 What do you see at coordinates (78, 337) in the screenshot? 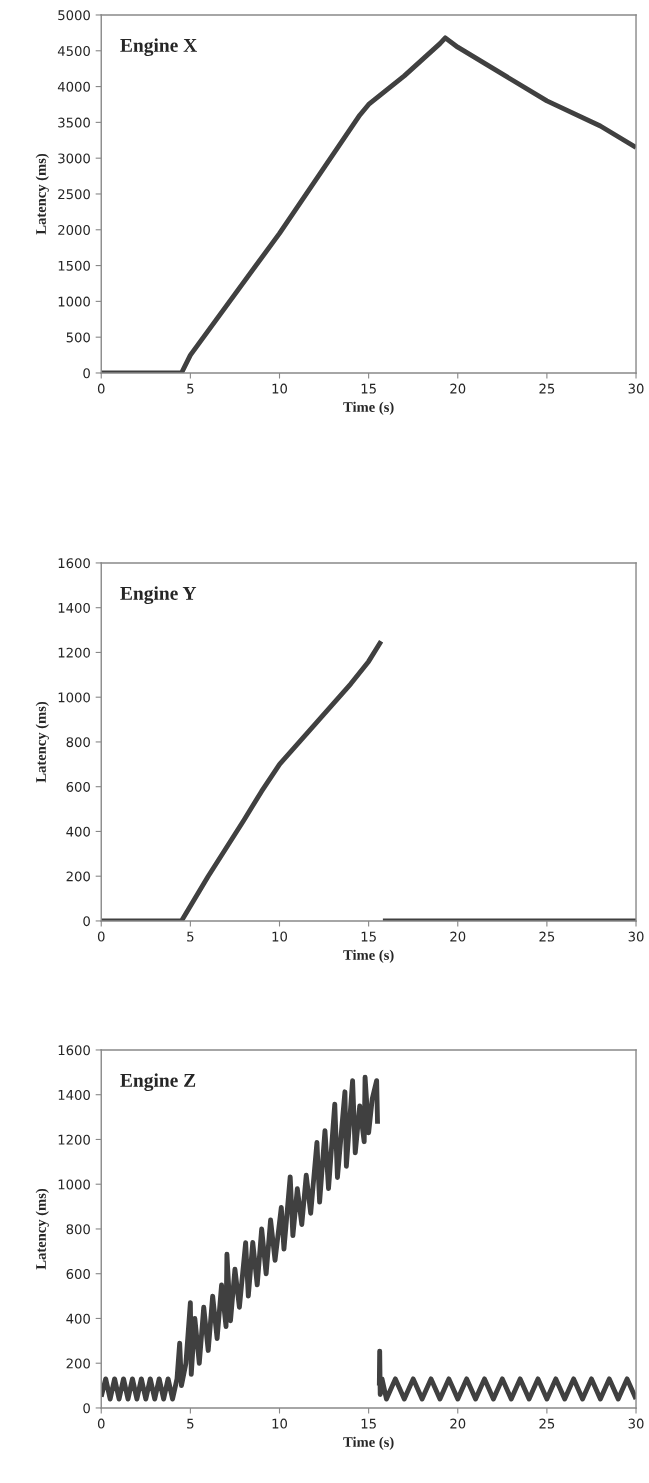
I see `y-tick-label: 500` at bounding box center [78, 337].